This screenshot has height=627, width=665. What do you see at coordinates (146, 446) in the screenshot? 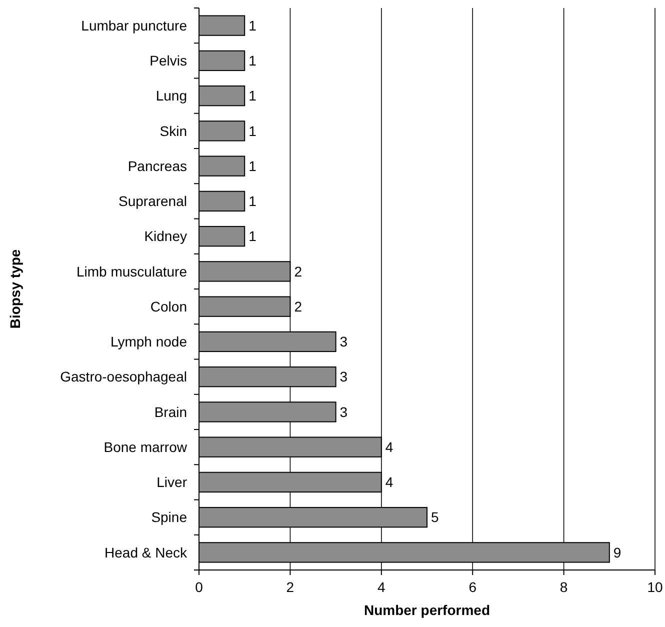
I see `y-tick-label: Bone marrow` at bounding box center [146, 446].